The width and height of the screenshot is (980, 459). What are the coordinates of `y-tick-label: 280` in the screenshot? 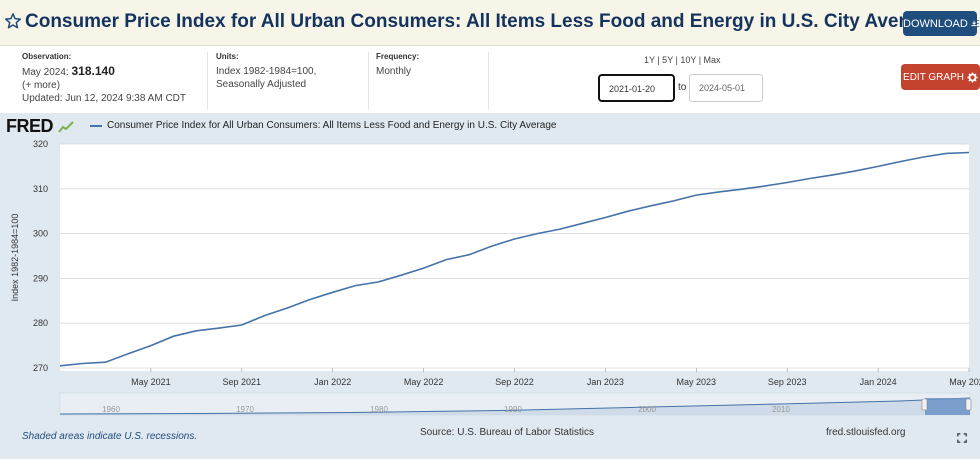 It's located at (40, 323).